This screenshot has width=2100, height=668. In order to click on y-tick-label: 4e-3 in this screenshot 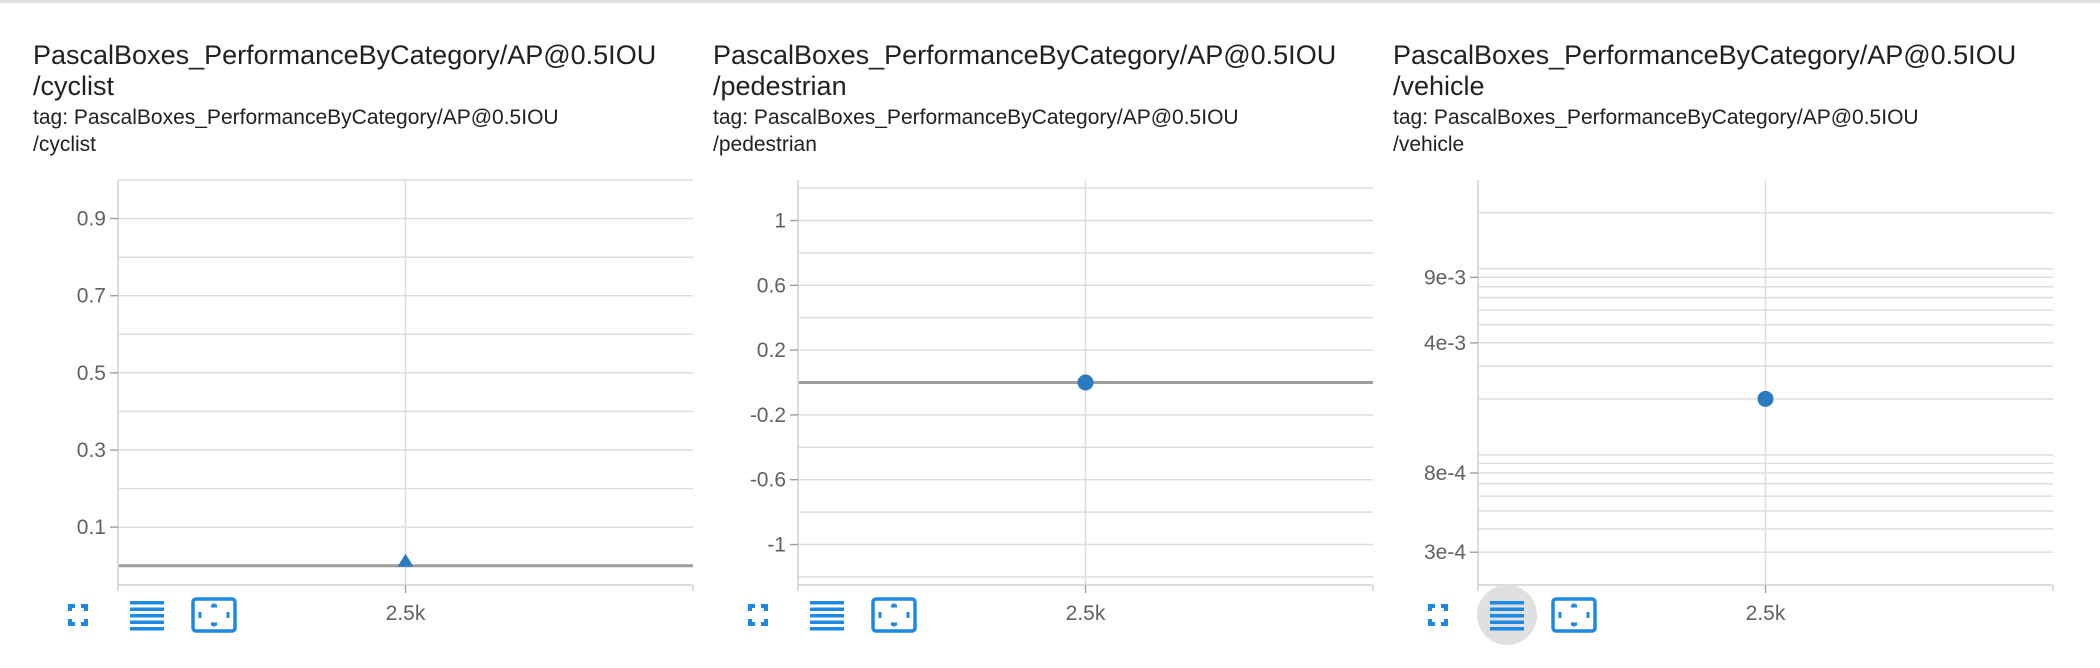, I will do `click(1445, 343)`.